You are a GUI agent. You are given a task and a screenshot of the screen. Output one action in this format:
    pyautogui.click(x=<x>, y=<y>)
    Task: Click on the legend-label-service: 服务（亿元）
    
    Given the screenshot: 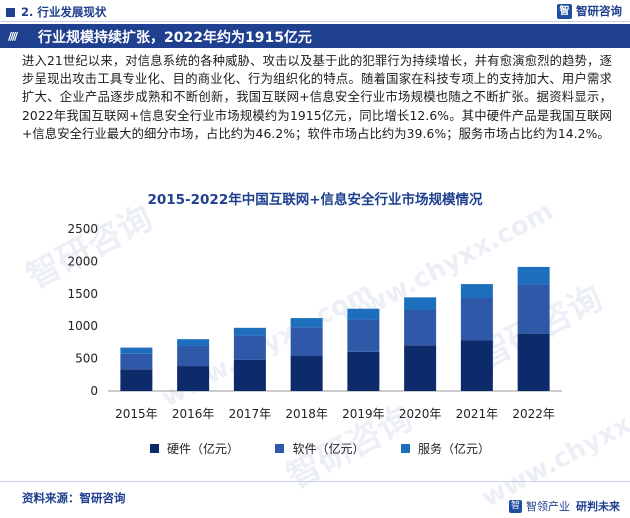 What is the action you would take?
    pyautogui.click(x=453, y=449)
    